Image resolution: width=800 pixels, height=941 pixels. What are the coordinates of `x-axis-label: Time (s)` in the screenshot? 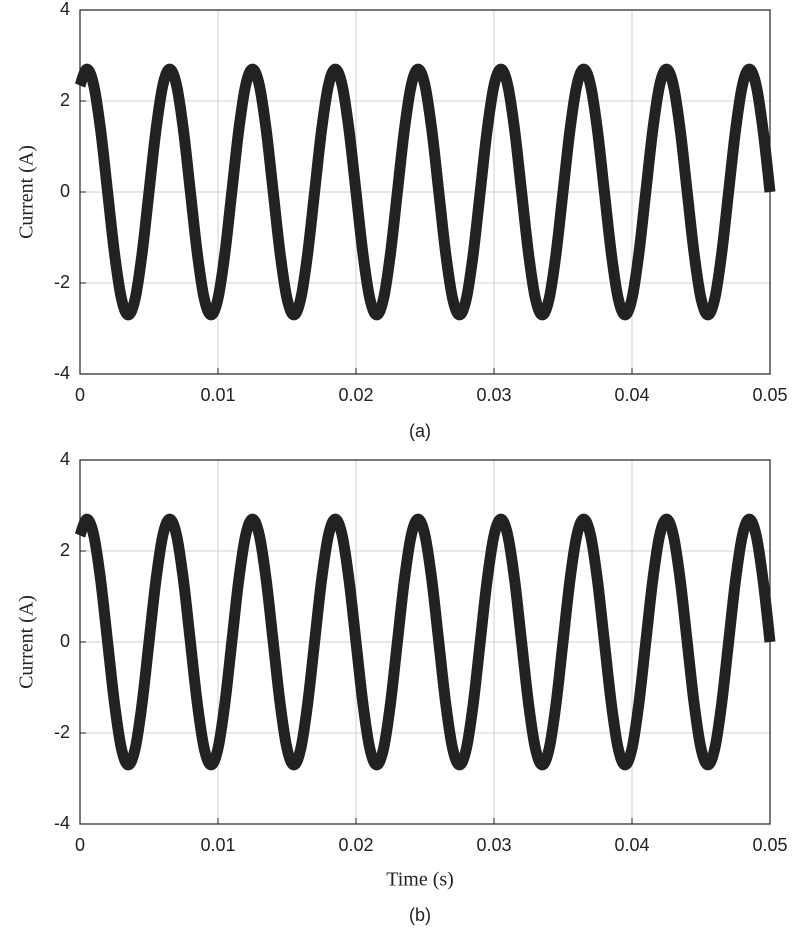 It's located at (420, 880).